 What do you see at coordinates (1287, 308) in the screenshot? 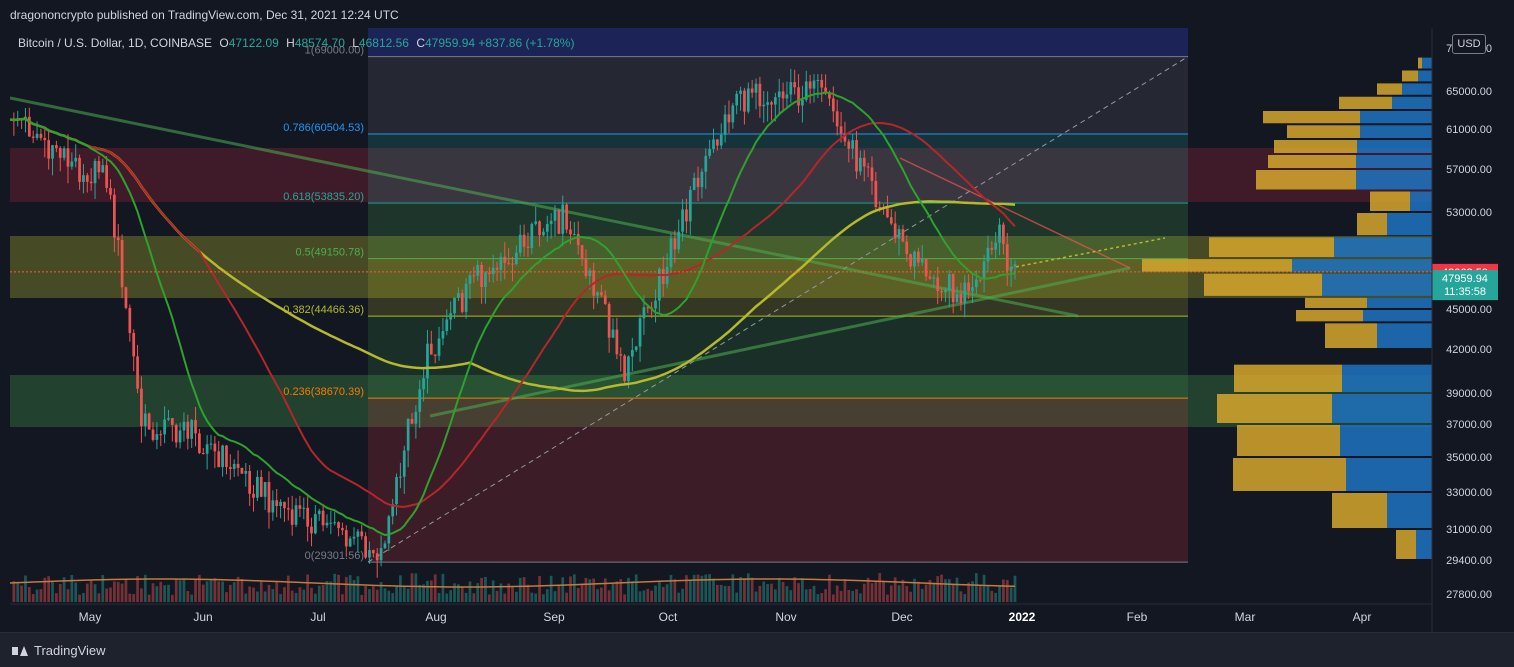
I see `volume-profile` at bounding box center [1287, 308].